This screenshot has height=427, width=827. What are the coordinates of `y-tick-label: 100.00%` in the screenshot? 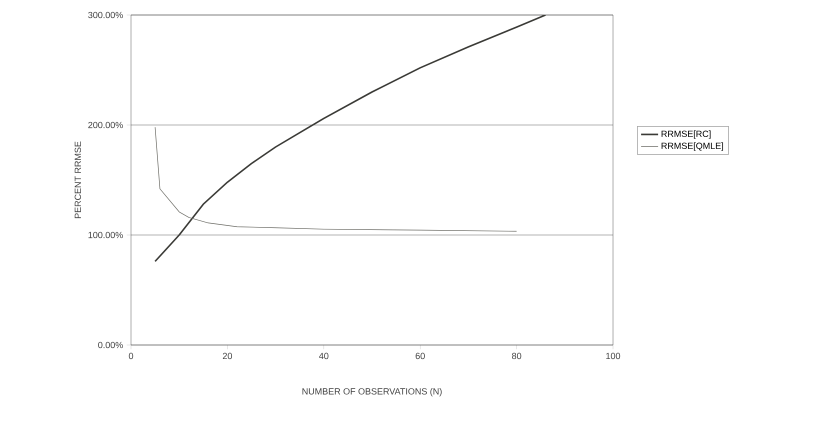 It's located at (105, 235).